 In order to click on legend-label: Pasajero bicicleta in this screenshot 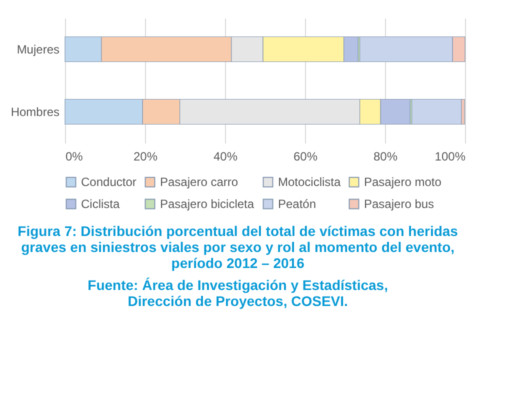, I will do `click(207, 204)`.